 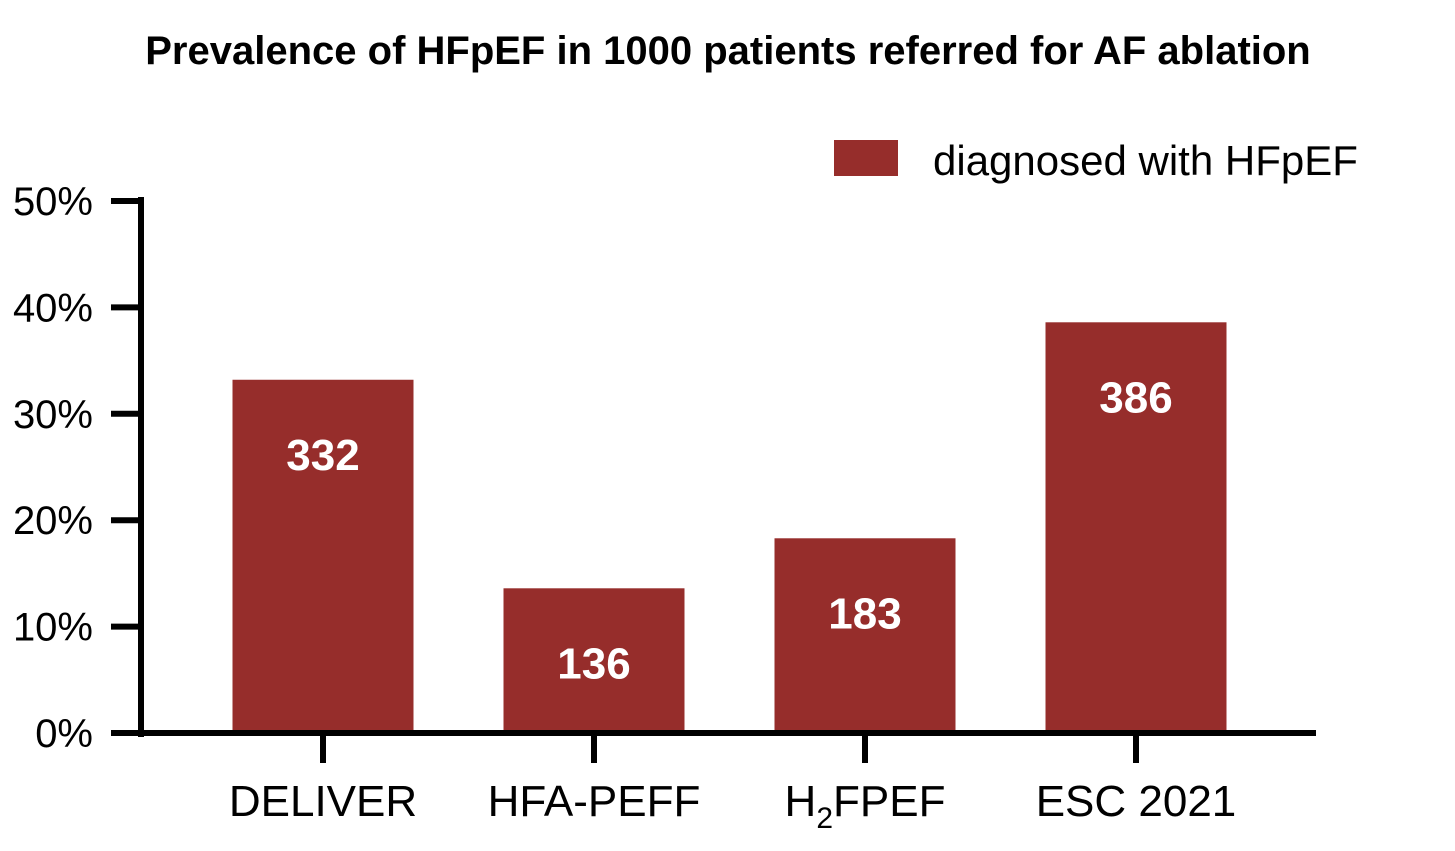 I want to click on data-label-3: 183, so click(x=864, y=613).